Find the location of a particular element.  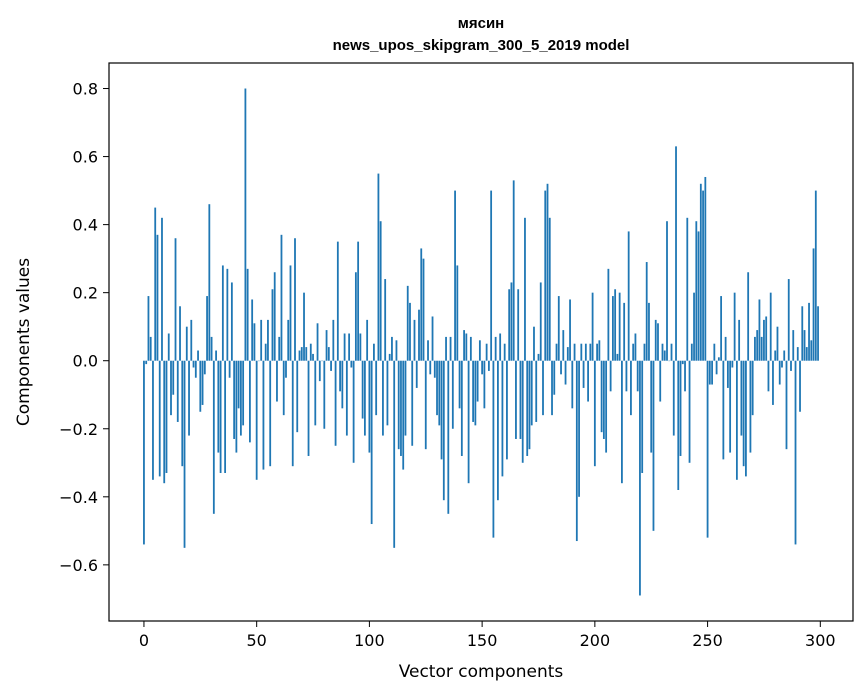

x-axis-ticks: 0 50 100 150 200 250 300 is located at coordinates (487, 635).